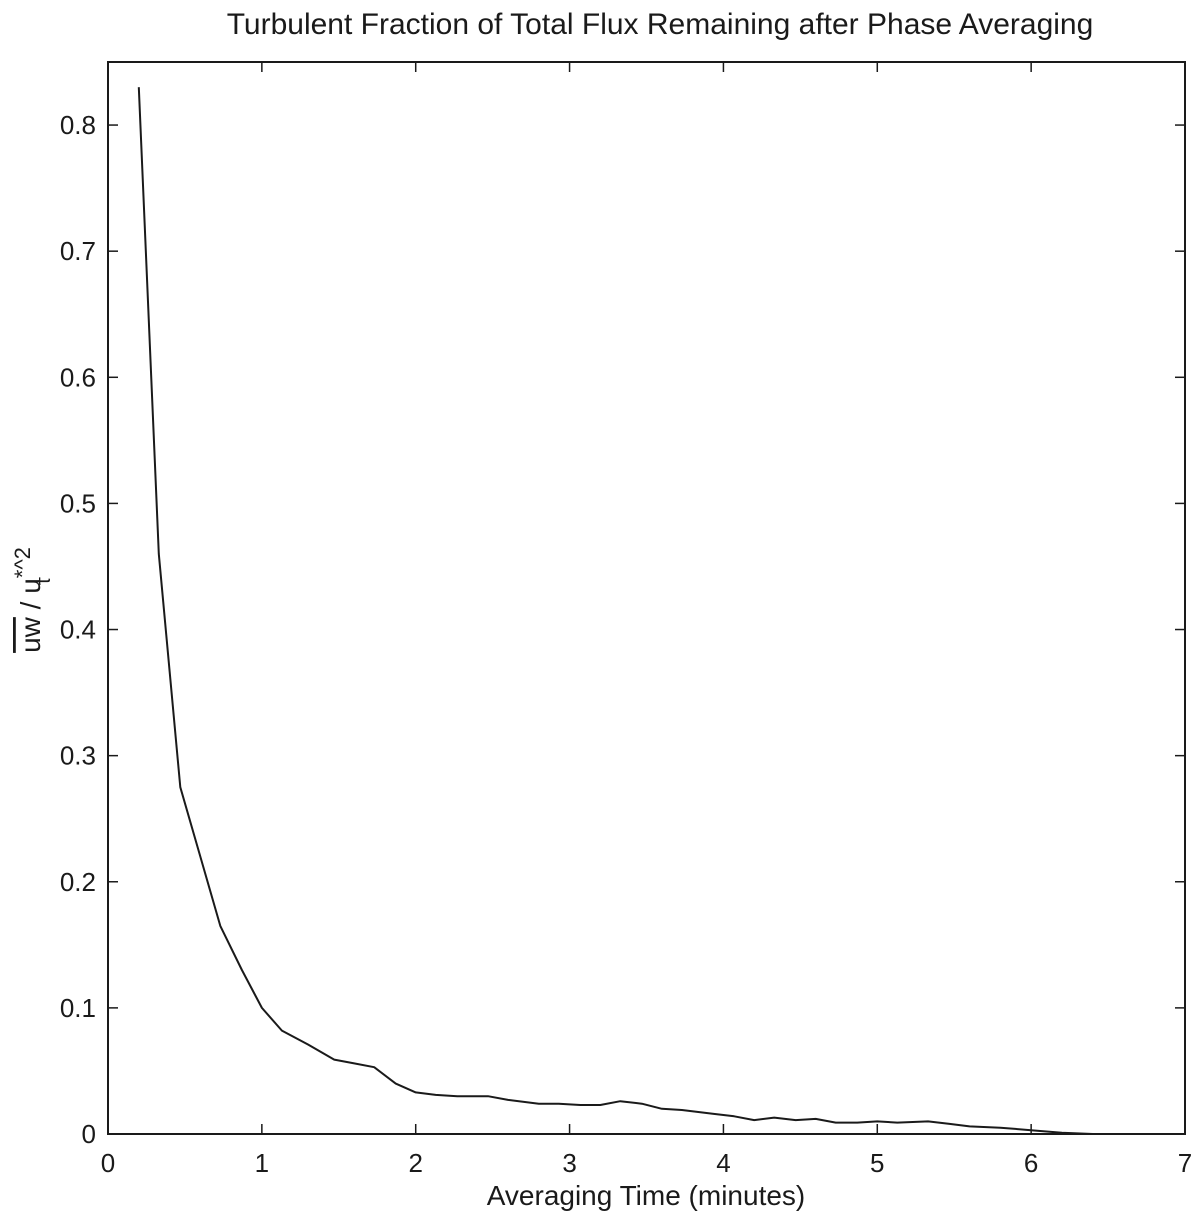 The width and height of the screenshot is (1194, 1218). What do you see at coordinates (78, 503) in the screenshot?
I see `y-tick-label: 0.5` at bounding box center [78, 503].